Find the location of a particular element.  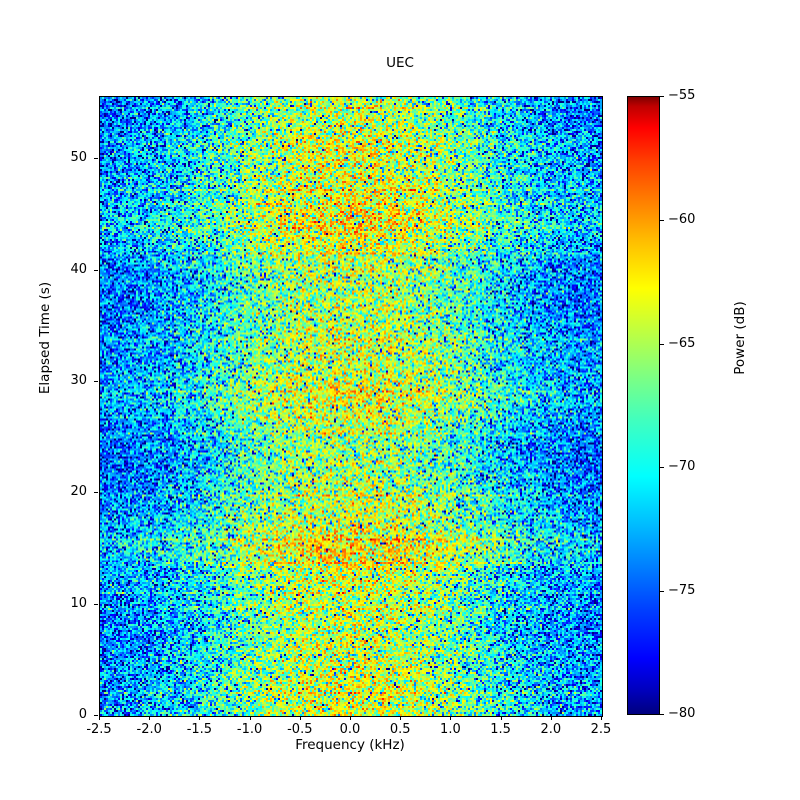

colorbar-tick-label: −60 is located at coordinates (682, 219).